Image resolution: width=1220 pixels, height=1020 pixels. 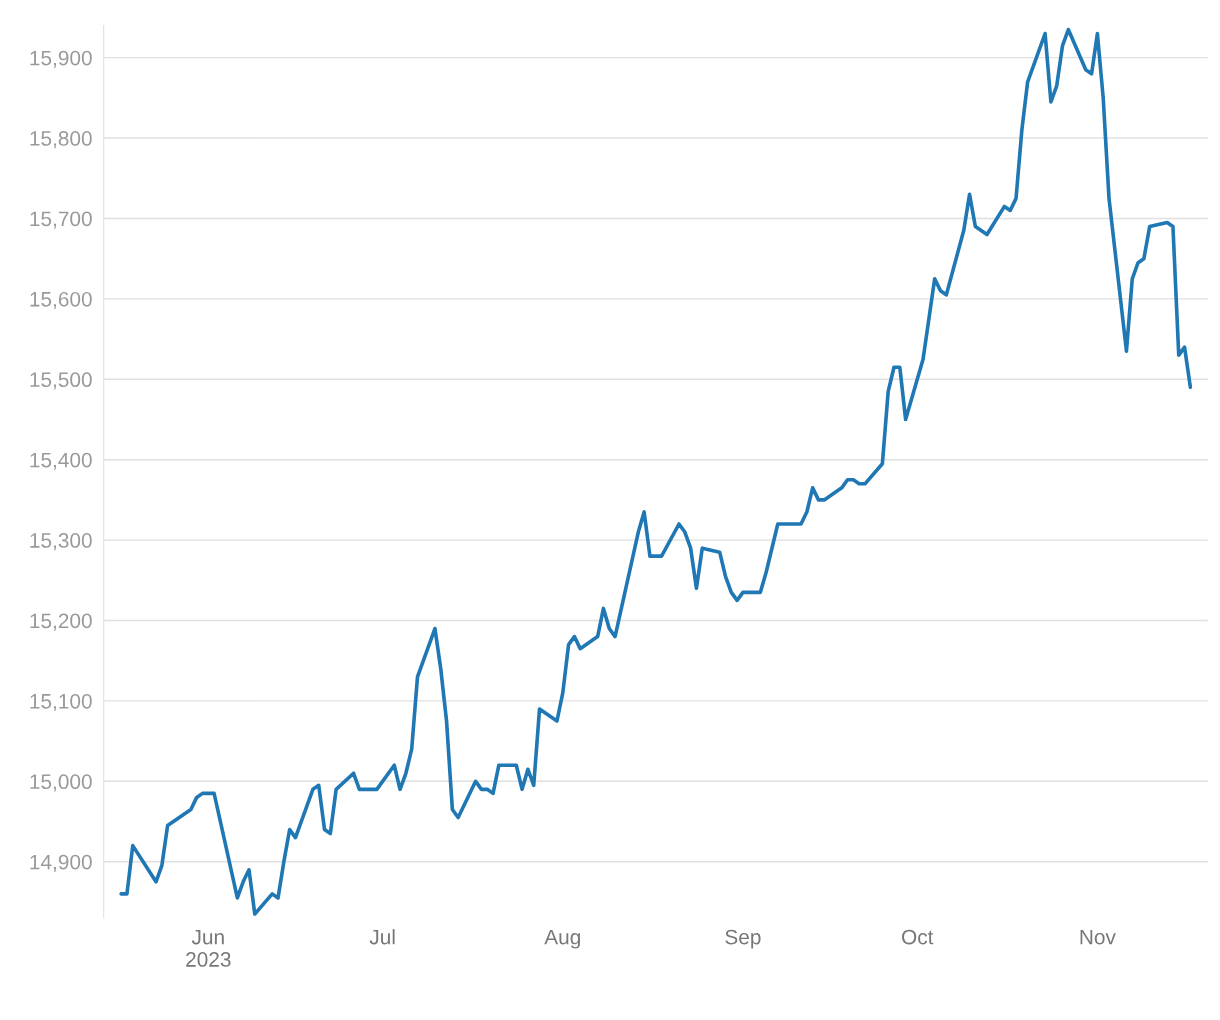 I want to click on x-tick-label: Jun 2023, so click(x=208, y=948).